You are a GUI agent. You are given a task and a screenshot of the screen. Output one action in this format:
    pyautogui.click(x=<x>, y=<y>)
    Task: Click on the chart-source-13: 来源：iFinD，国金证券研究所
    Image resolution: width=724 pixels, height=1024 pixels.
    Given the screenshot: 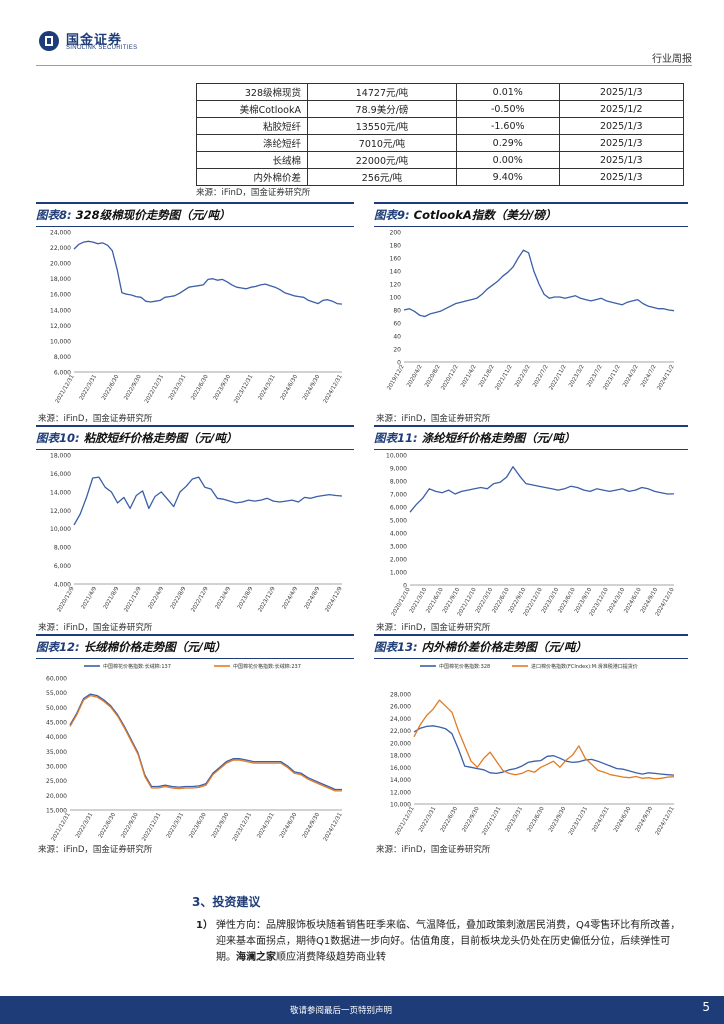 What is the action you would take?
    pyautogui.click(x=433, y=850)
    